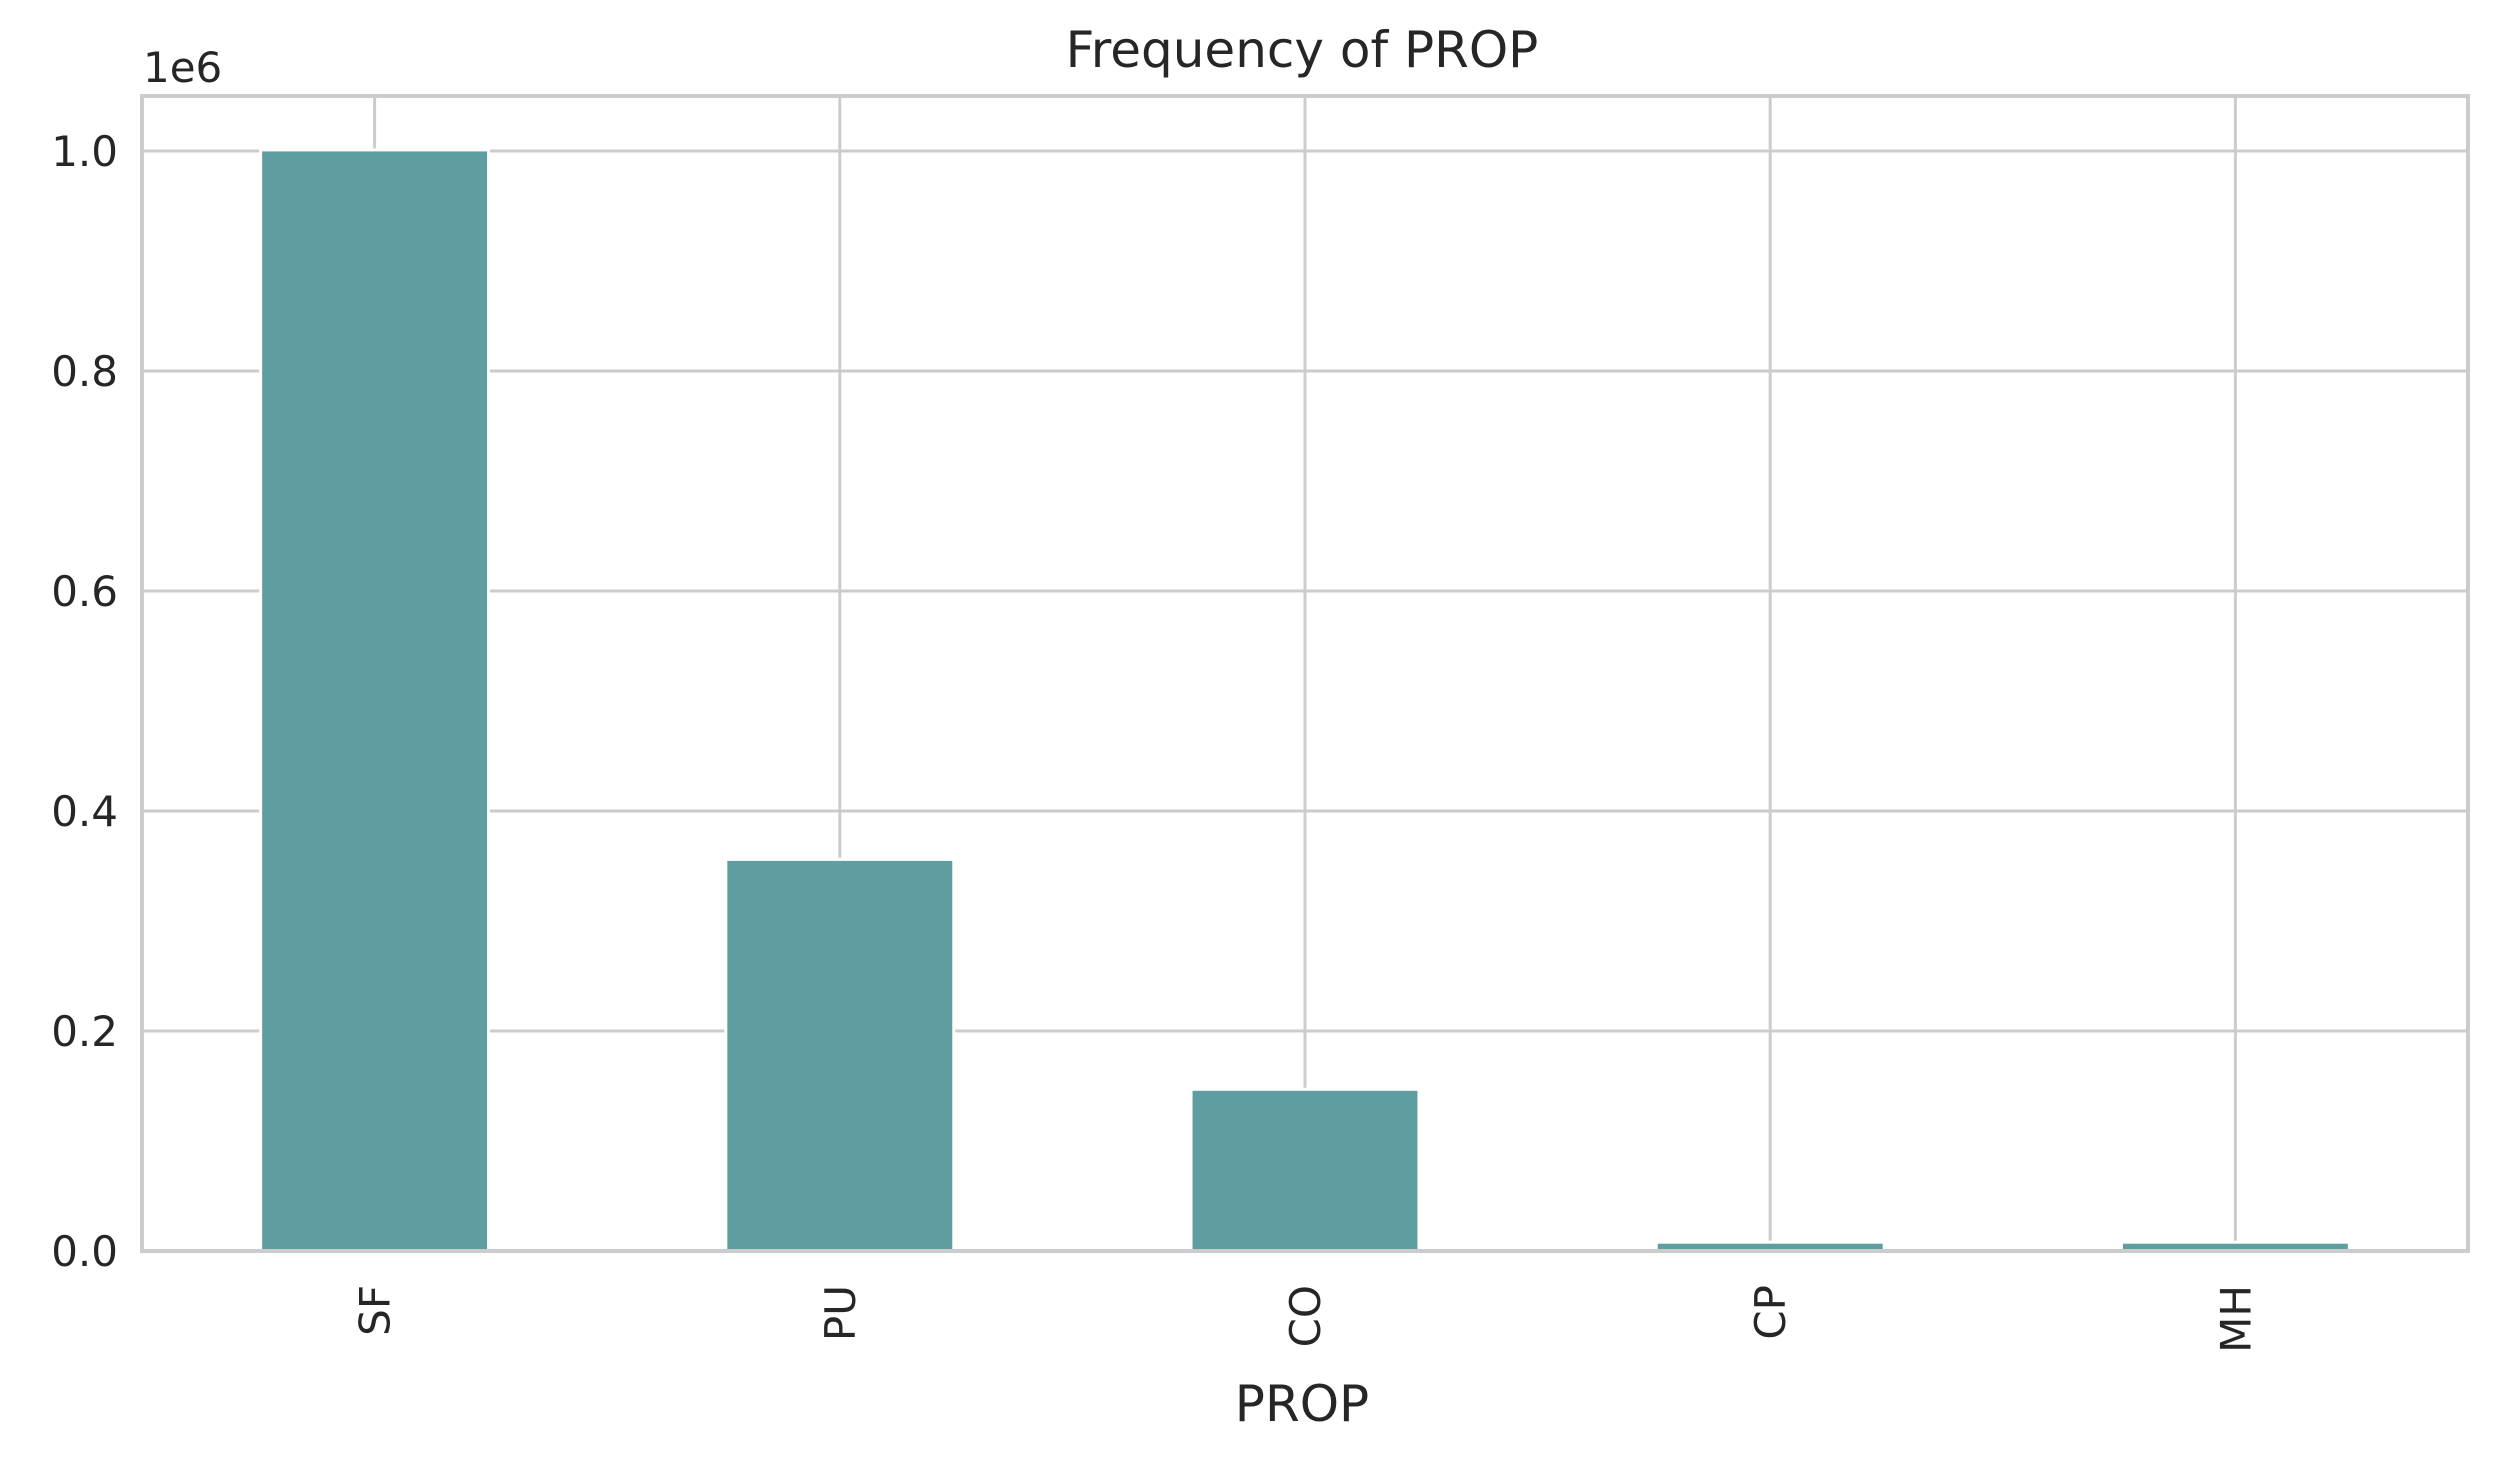  I want to click on x-tick-label-sf: SF, so click(375, 1310).